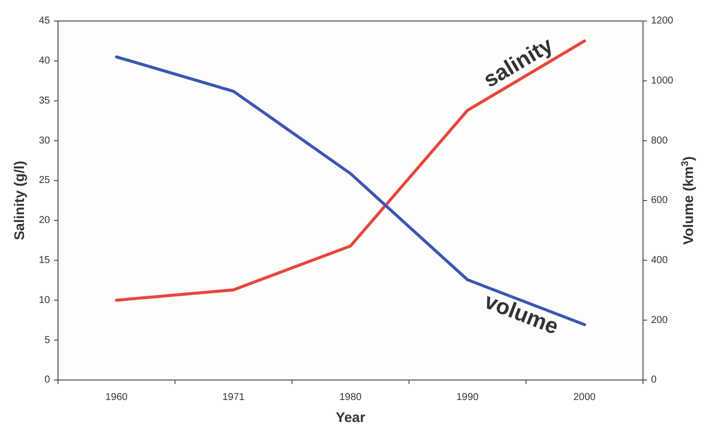 The image size is (705, 430). I want to click on x-tick-label: 1980, so click(350, 397).